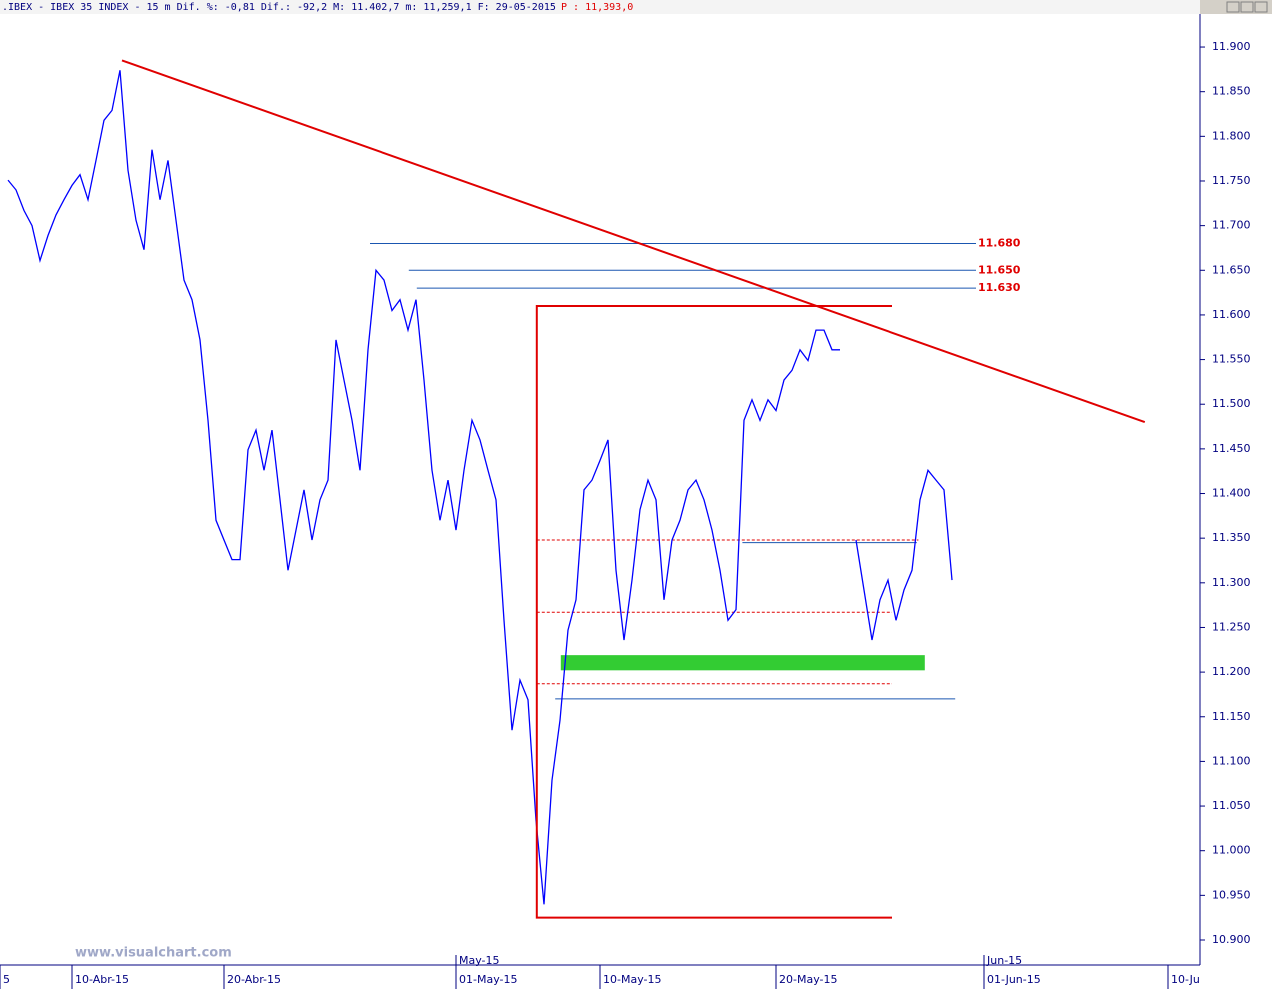  Describe the element at coordinates (632, 979) in the screenshot. I see `x-tick-label: 10-May-15` at that location.